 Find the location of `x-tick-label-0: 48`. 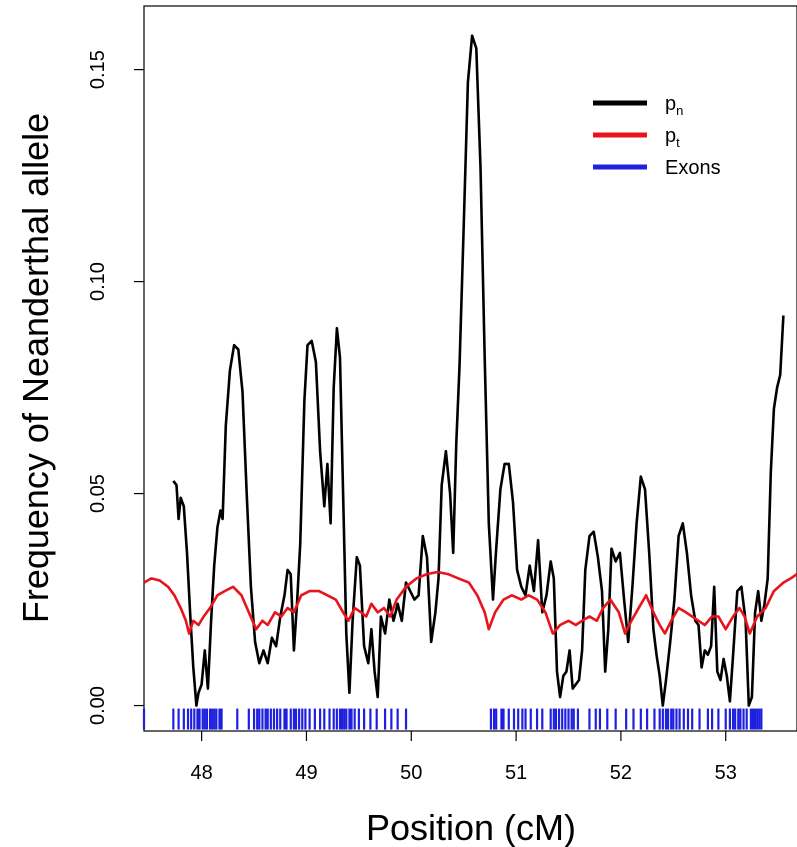

x-tick-label-0: 48 is located at coordinates (202, 773).